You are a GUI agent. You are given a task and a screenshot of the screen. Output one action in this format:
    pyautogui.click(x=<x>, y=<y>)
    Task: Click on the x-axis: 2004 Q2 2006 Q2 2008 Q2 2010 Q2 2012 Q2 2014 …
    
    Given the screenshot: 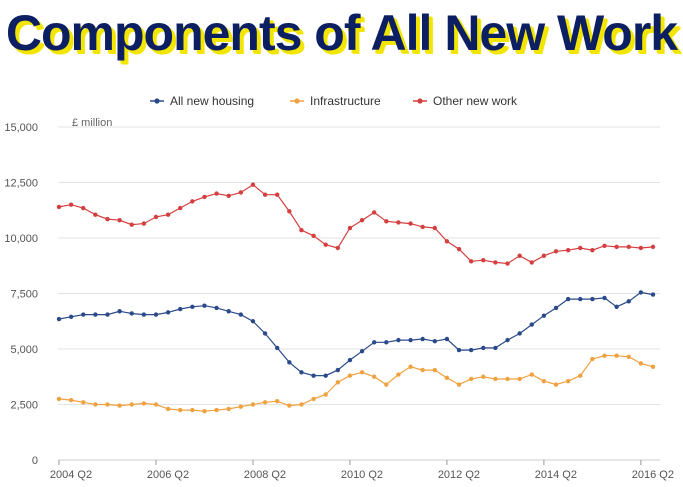 What is the action you would take?
    pyautogui.click(x=362, y=470)
    